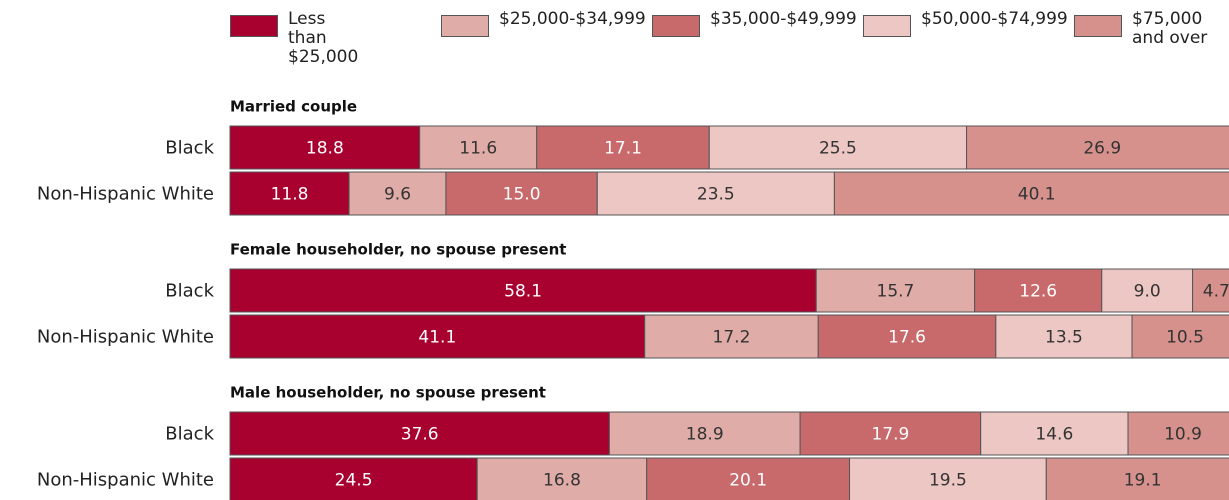 The width and height of the screenshot is (1229, 500). I want to click on value-label: 26.9, so click(1102, 149).